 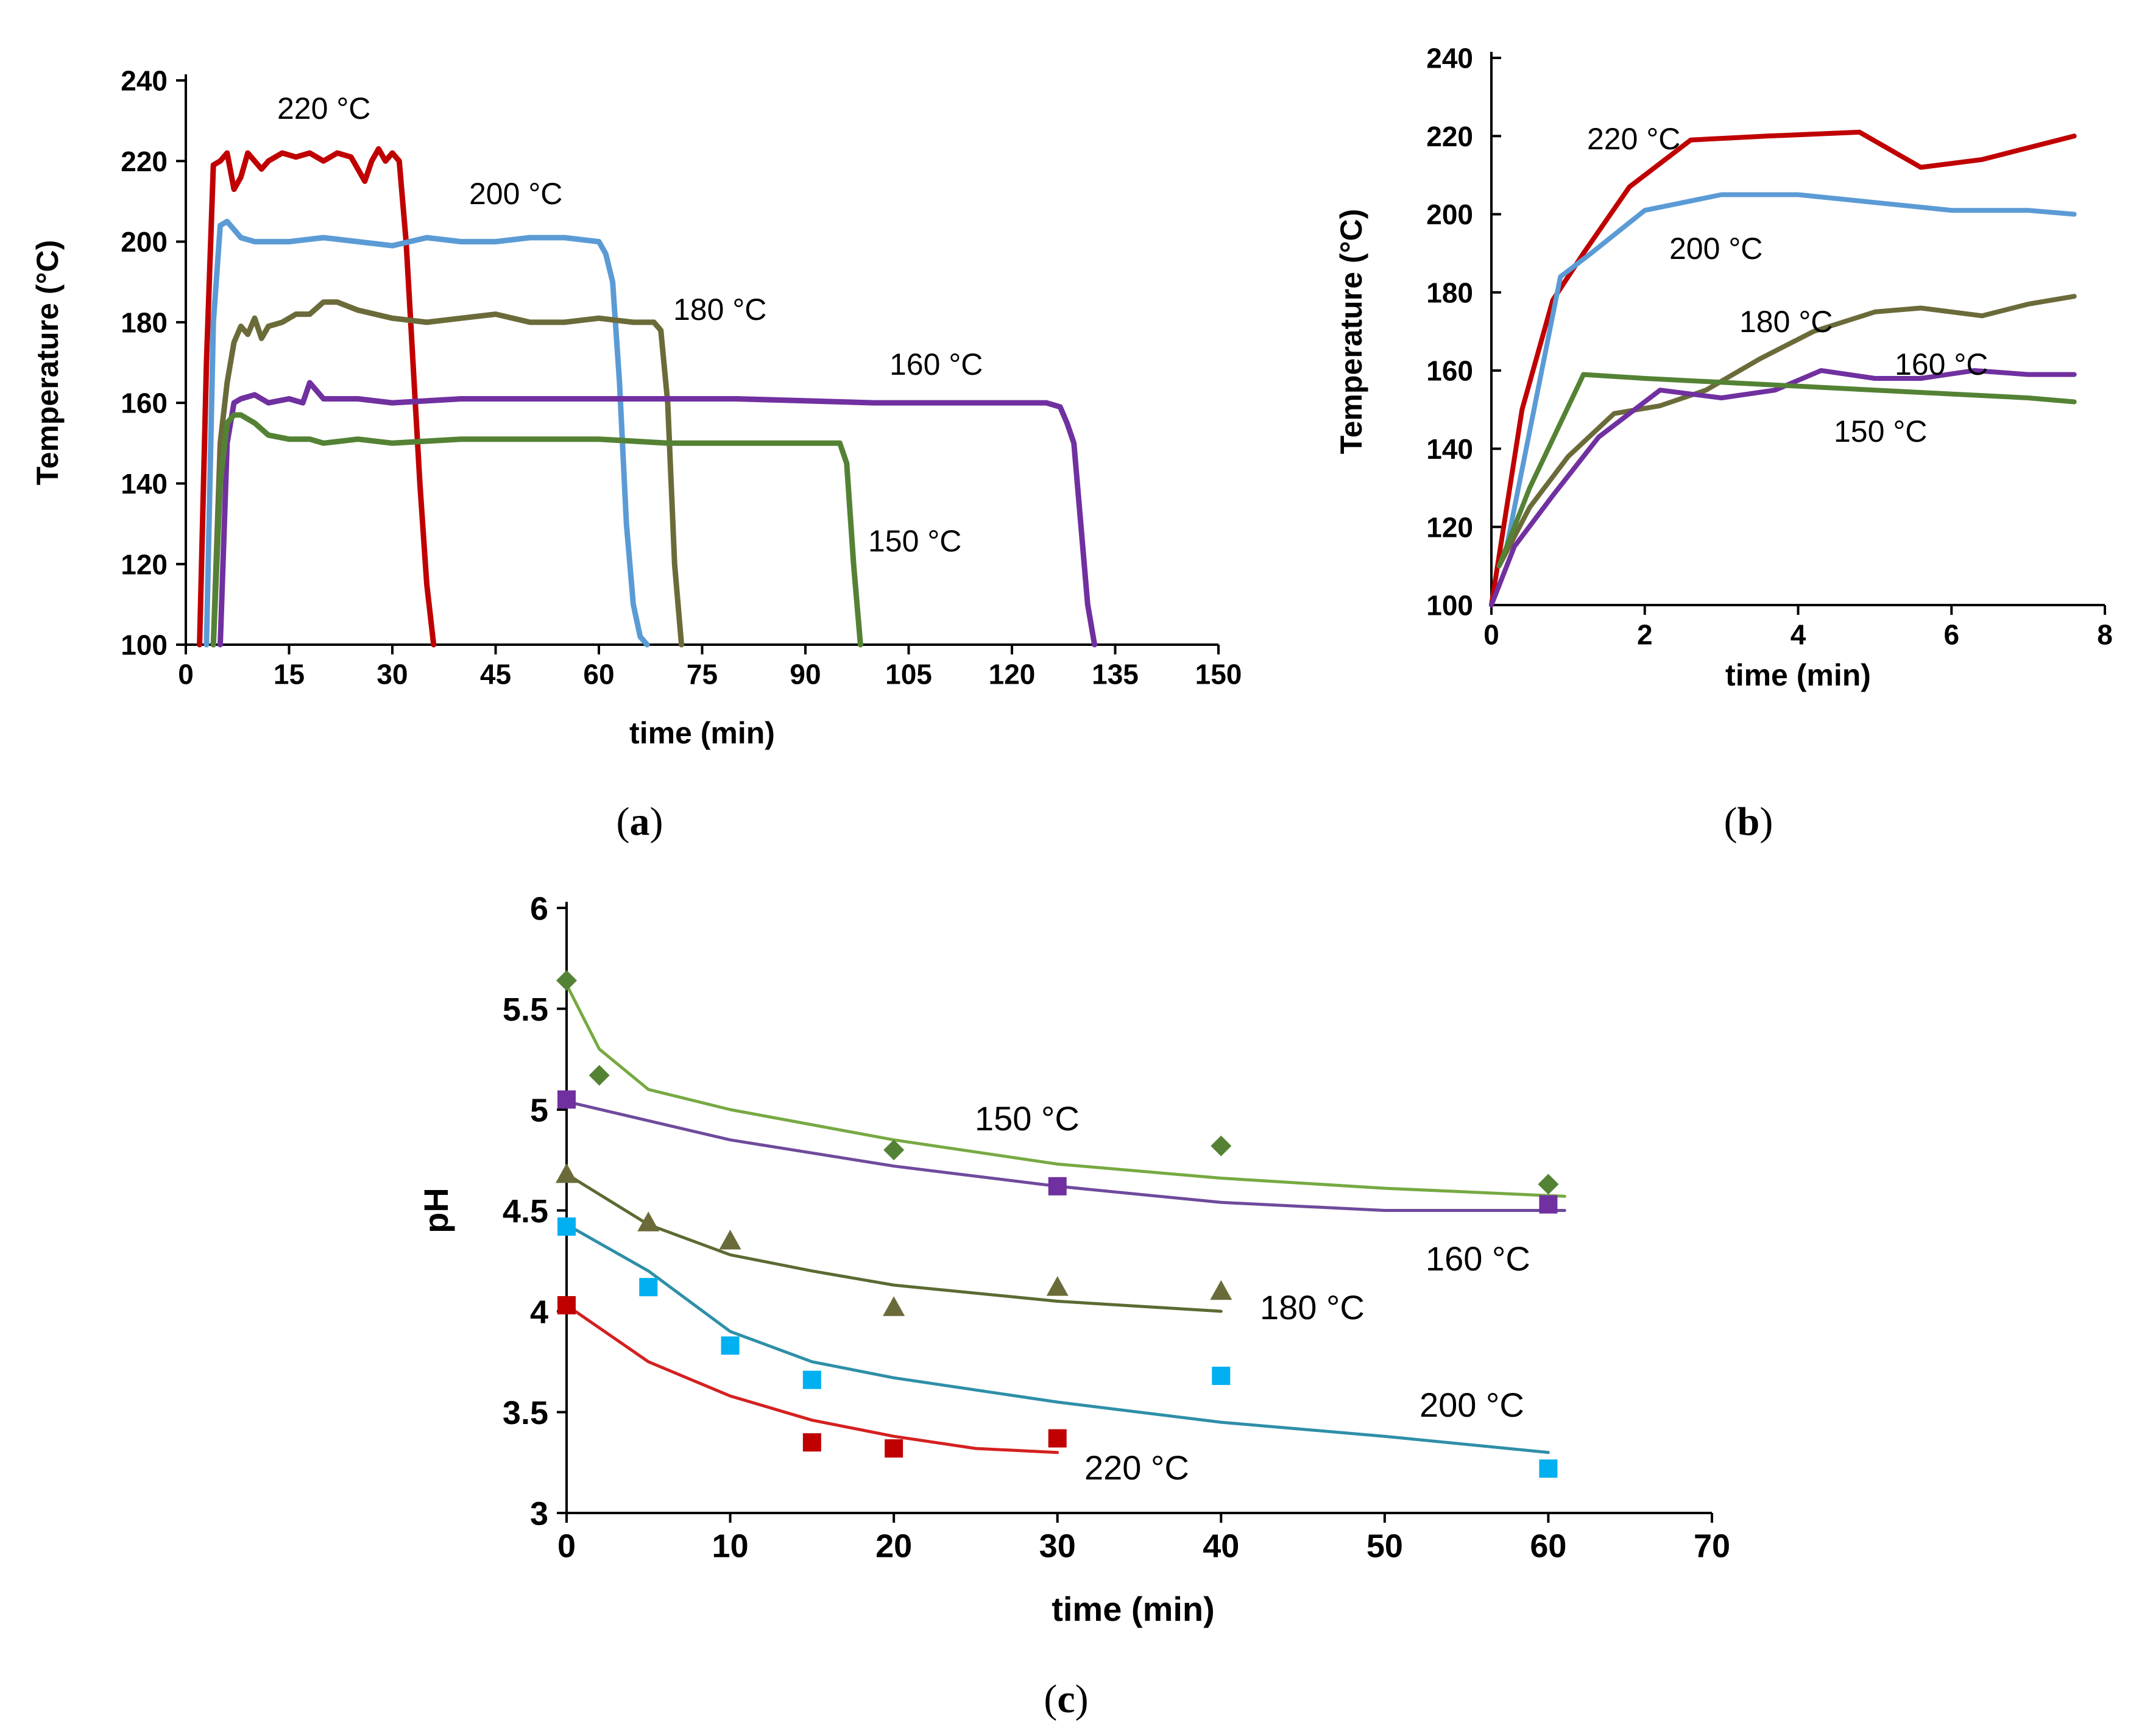 What do you see at coordinates (539, 1513) in the screenshot?
I see `y-tick-label: 3` at bounding box center [539, 1513].